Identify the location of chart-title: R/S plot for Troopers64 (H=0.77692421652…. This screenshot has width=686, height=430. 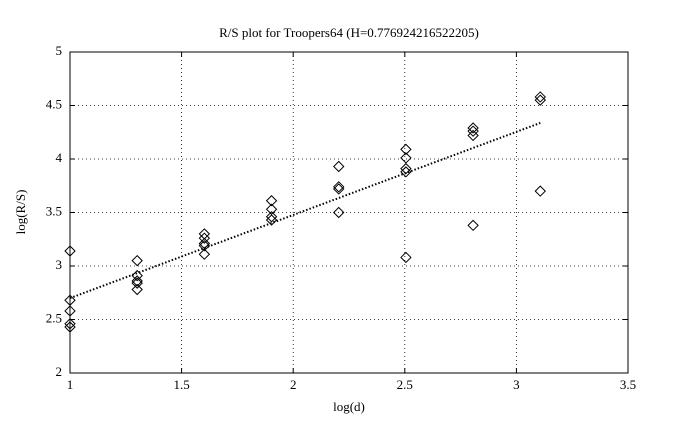
(349, 32).